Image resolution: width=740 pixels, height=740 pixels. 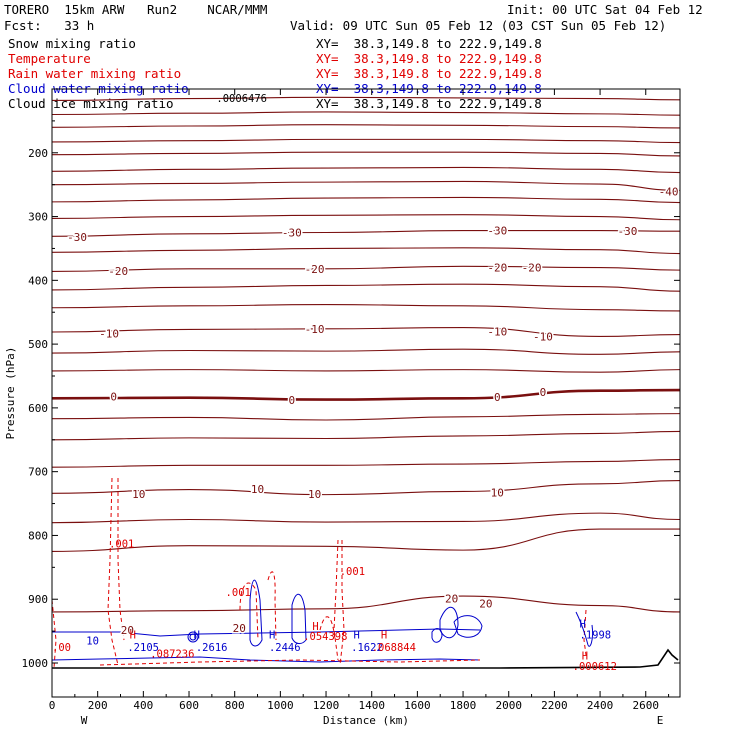 What do you see at coordinates (600, 705) in the screenshot?
I see `x-tick-label: 2400` at bounding box center [600, 705].